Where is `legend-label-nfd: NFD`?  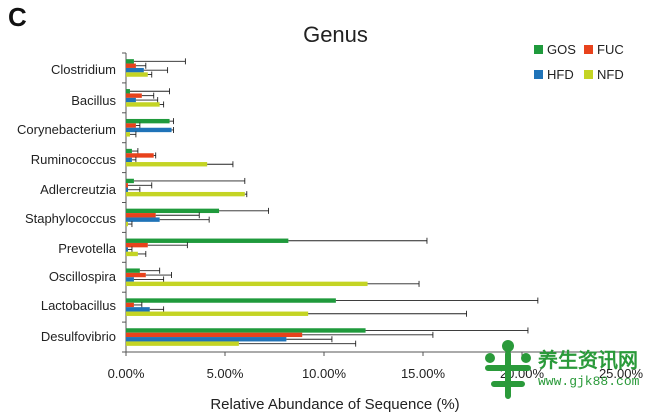 legend-label-nfd: NFD is located at coordinates (610, 74).